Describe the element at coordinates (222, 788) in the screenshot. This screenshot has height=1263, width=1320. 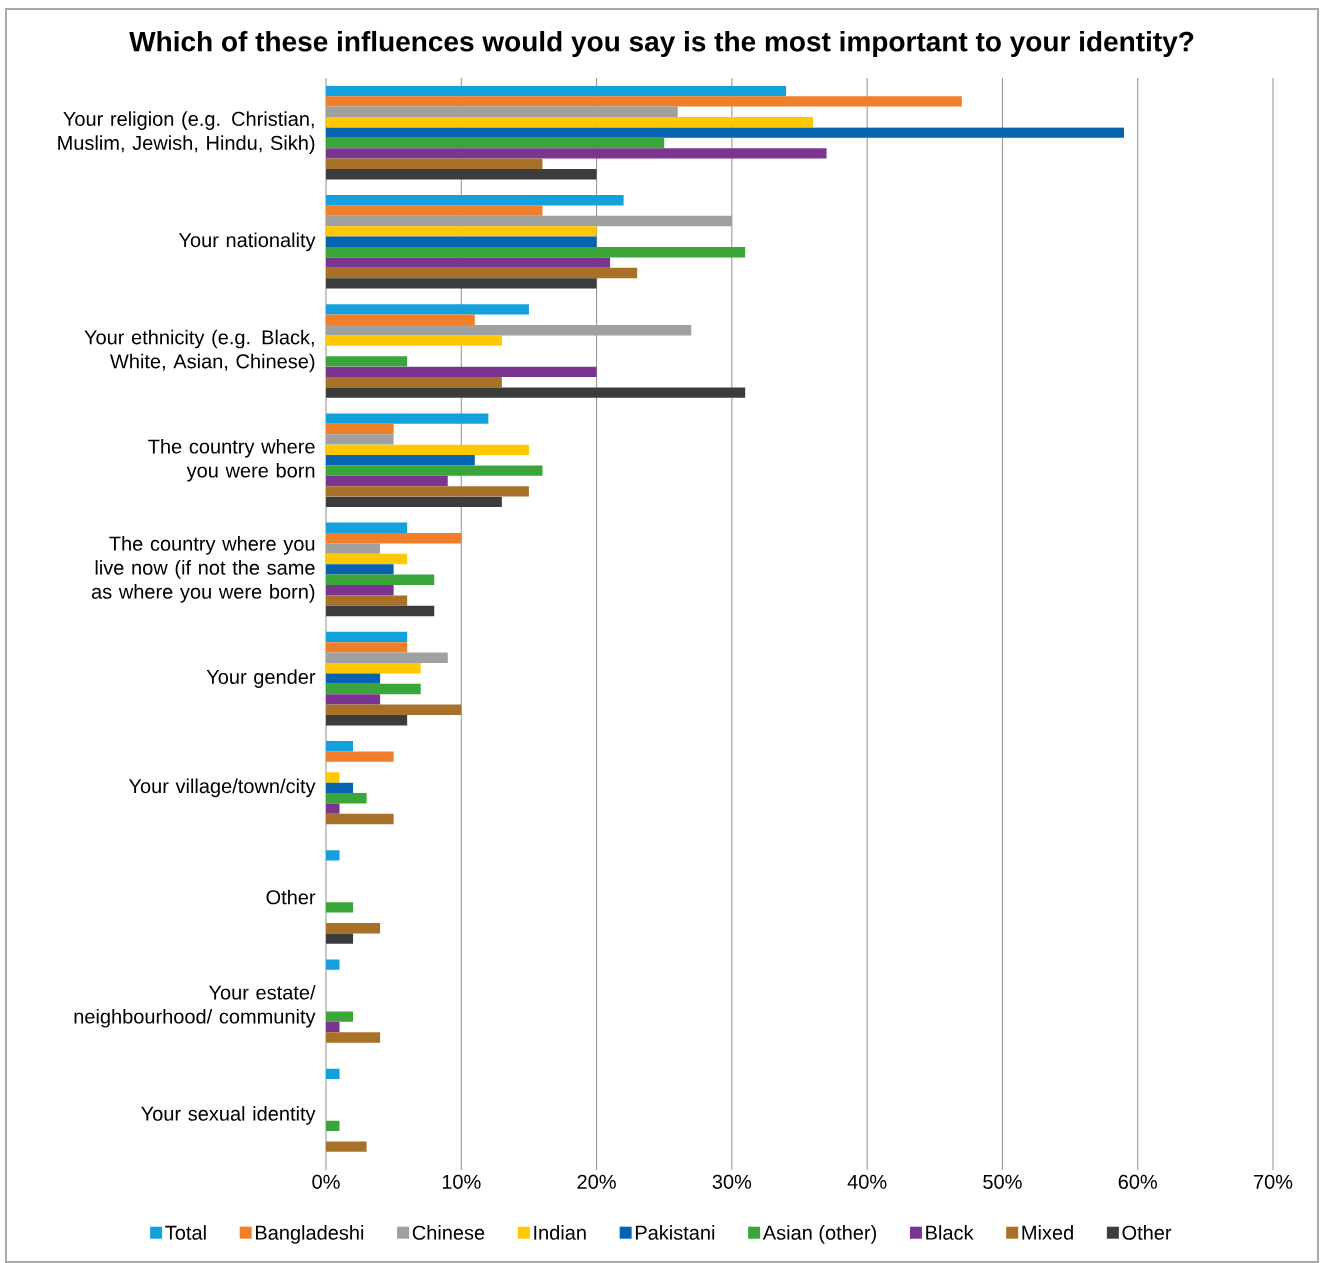
I see `y-tick-label: Your village/town/city` at that location.